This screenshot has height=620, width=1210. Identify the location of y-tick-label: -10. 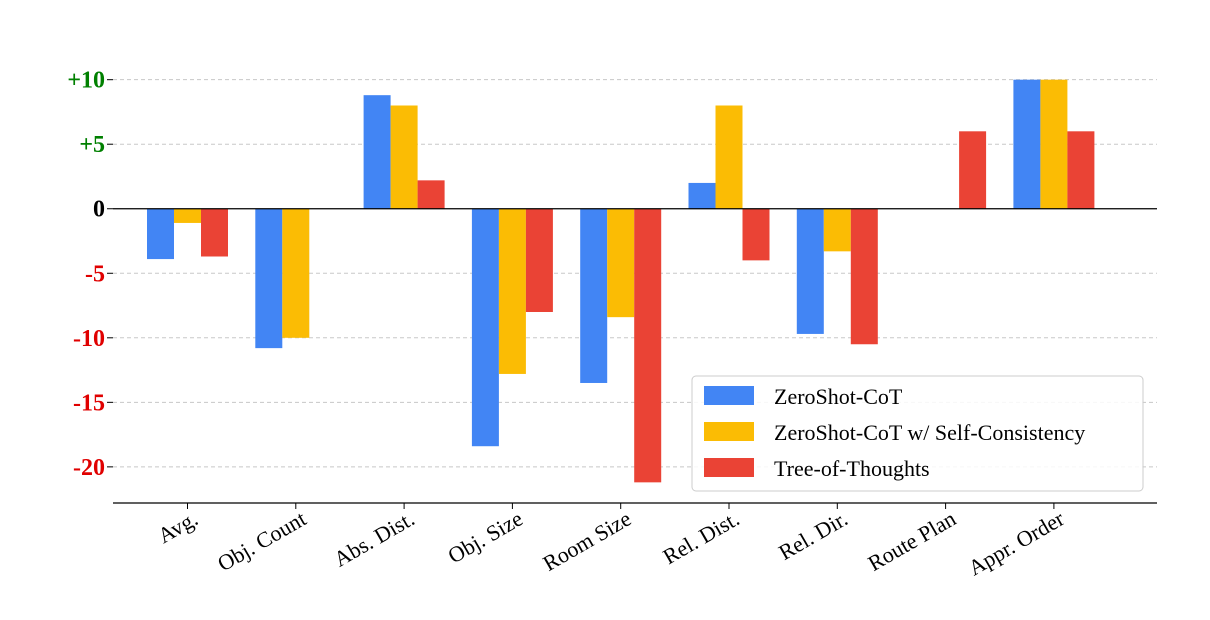
(89, 339).